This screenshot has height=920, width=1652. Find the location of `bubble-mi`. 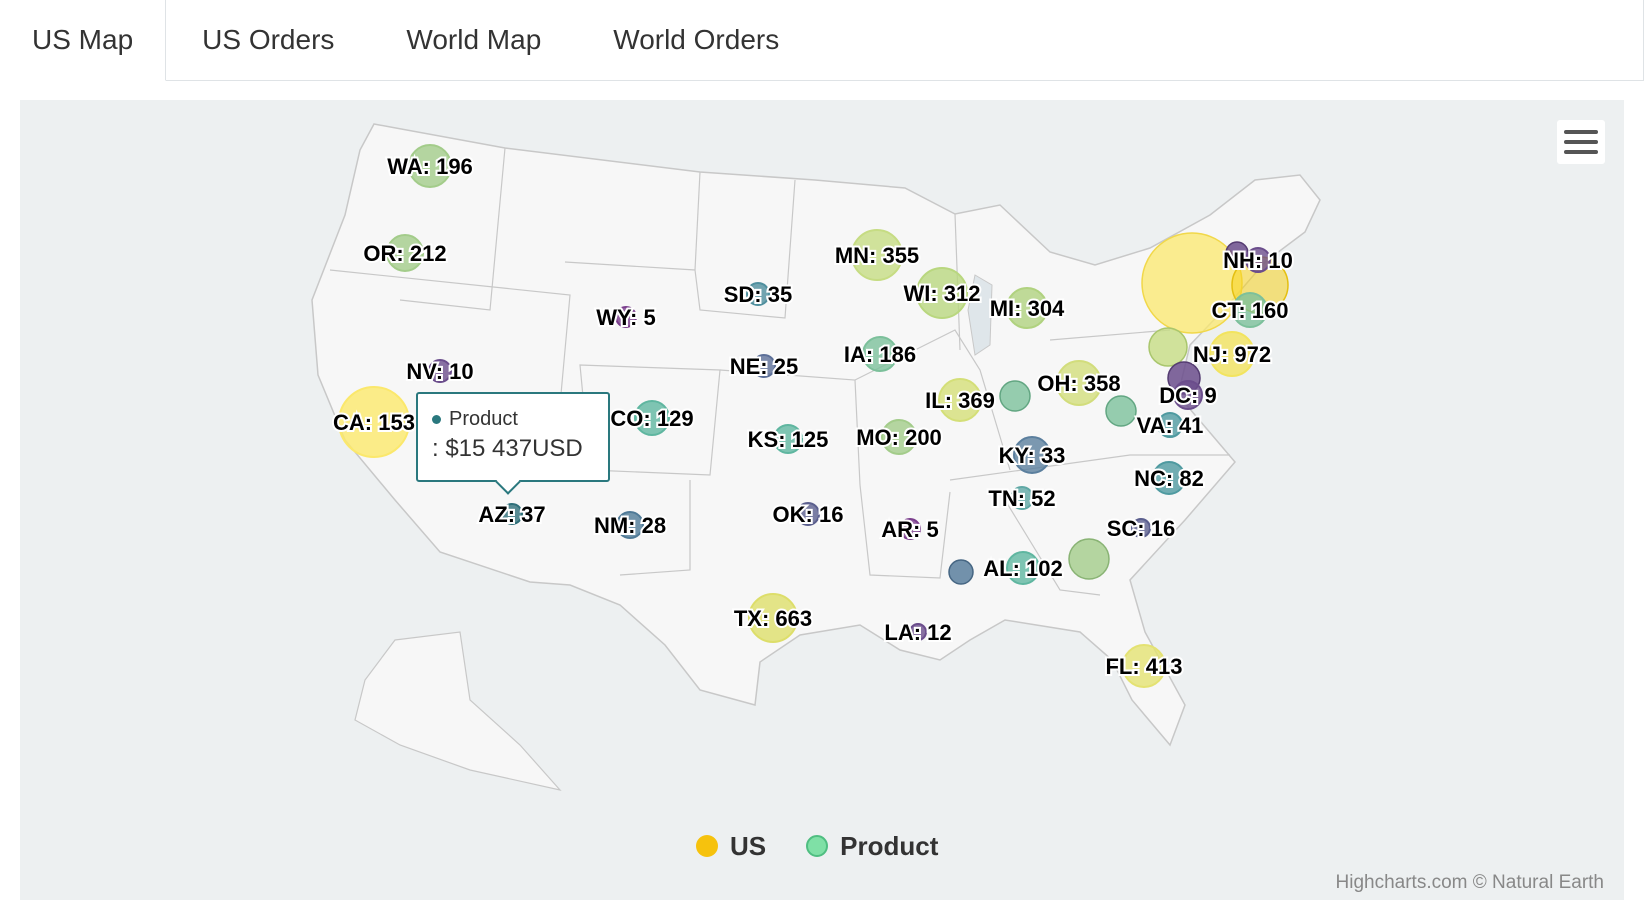

bubble-mi is located at coordinates (1027, 308).